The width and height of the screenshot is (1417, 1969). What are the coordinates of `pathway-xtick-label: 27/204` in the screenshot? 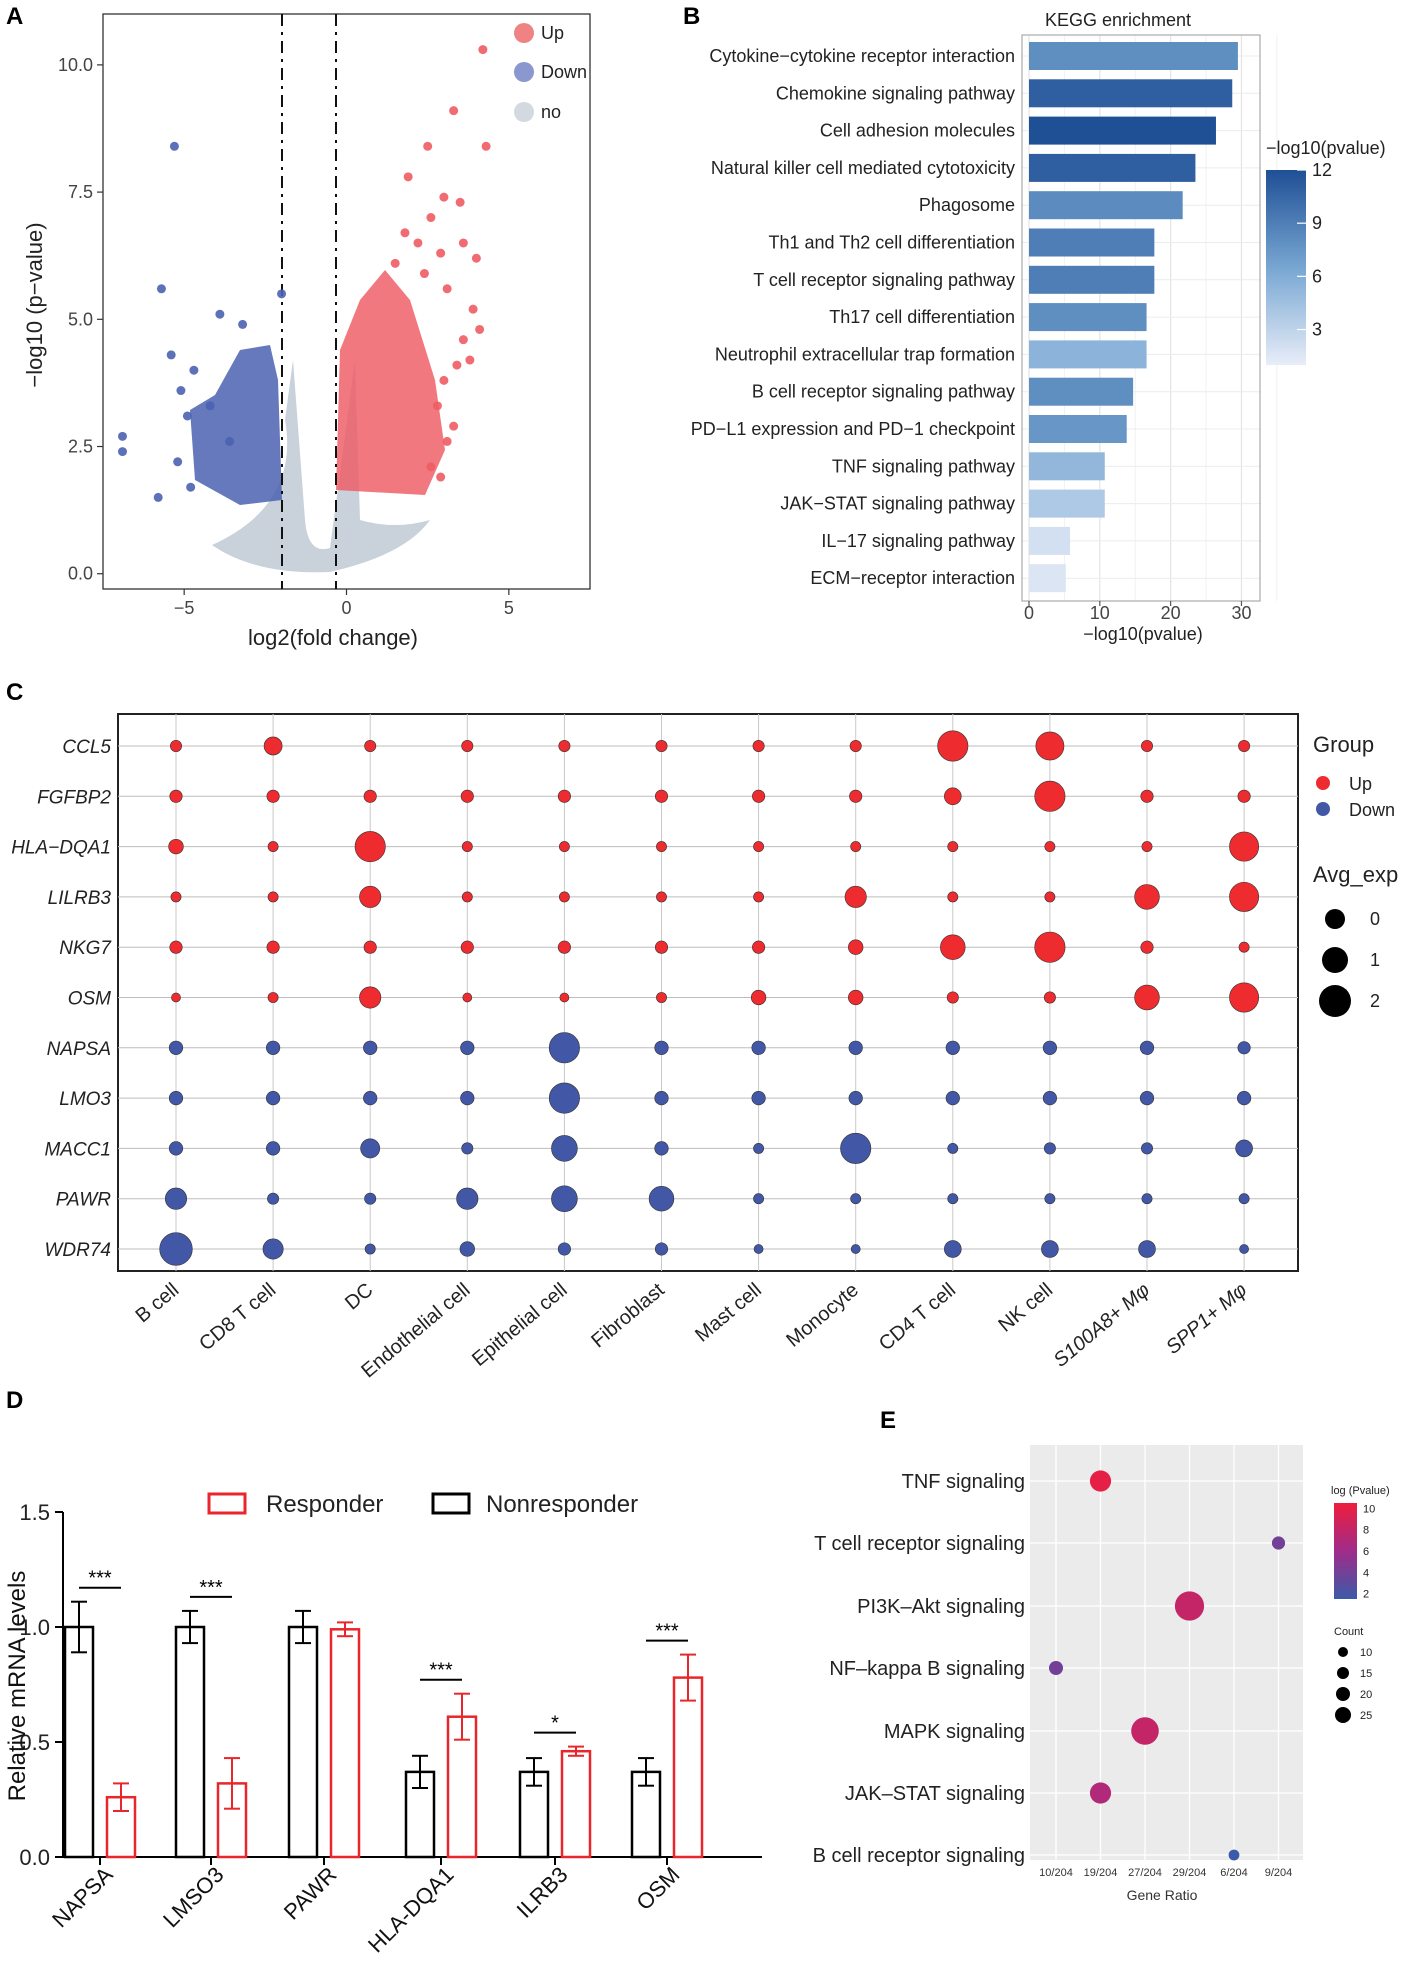 It's located at (1145, 1873).